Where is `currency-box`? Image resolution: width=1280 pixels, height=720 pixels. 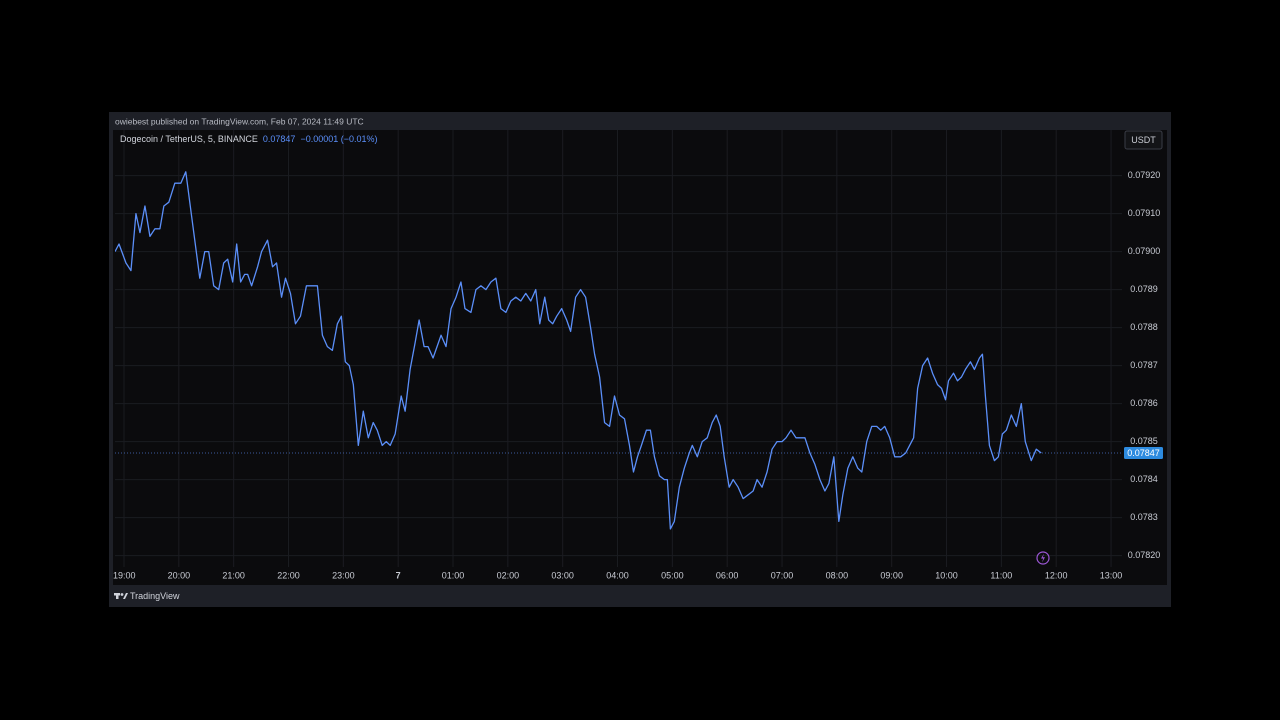 currency-box is located at coordinates (1143, 140).